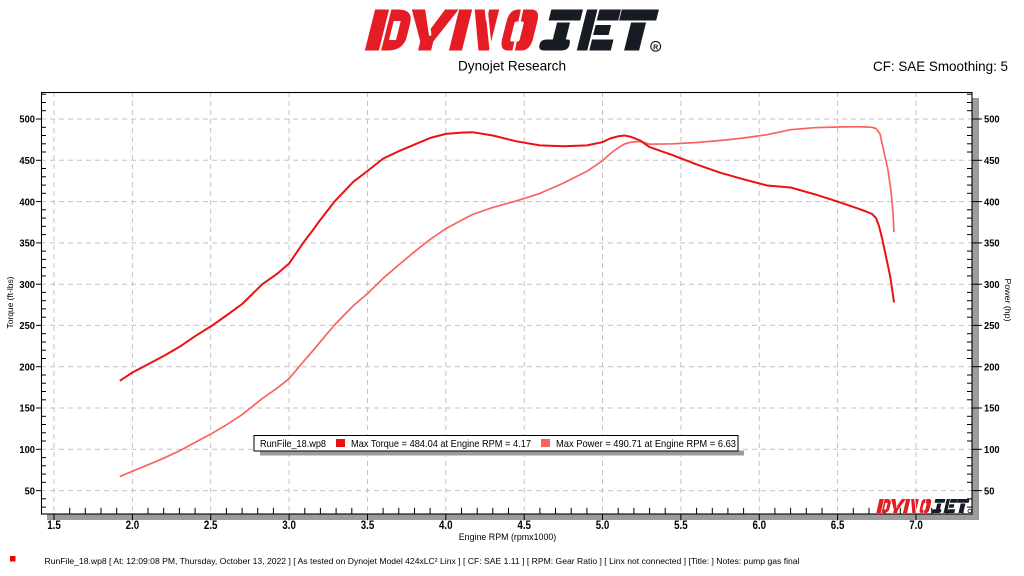  I want to click on svg-text:Max Power = 490.71 at Engine R: Max Power = 490.71 at Engine RPM = 6.63, so click(646, 444).